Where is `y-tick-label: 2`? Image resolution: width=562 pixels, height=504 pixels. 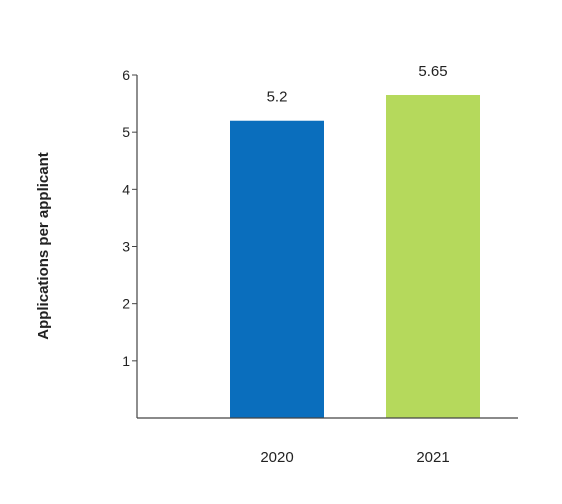
y-tick-label: 2 is located at coordinates (126, 304).